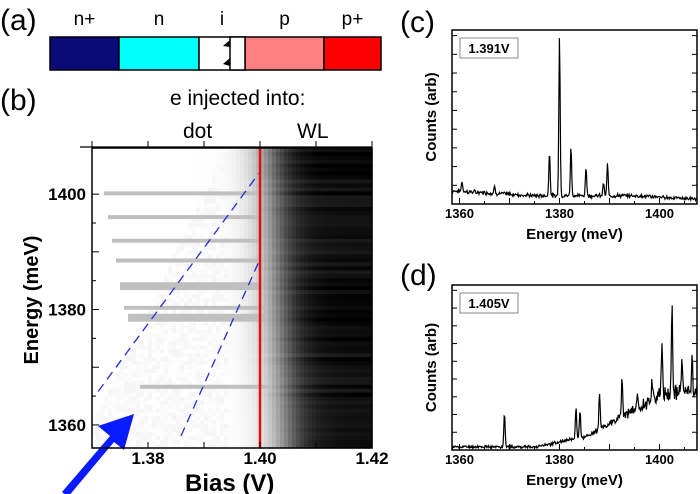  I want to click on quantum-dot-layer, so click(237, 53).